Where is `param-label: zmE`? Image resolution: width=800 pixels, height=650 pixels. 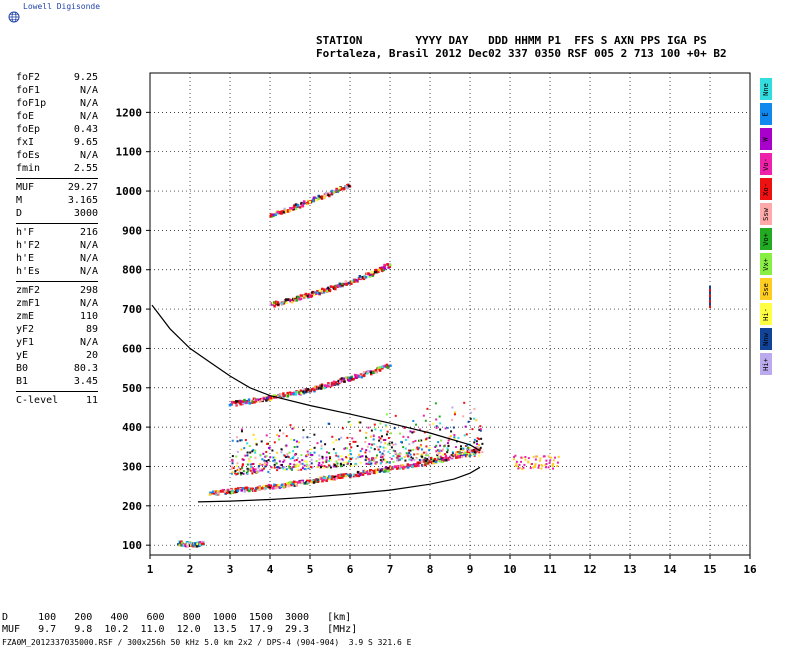
param-label: zmE is located at coordinates (25, 316).